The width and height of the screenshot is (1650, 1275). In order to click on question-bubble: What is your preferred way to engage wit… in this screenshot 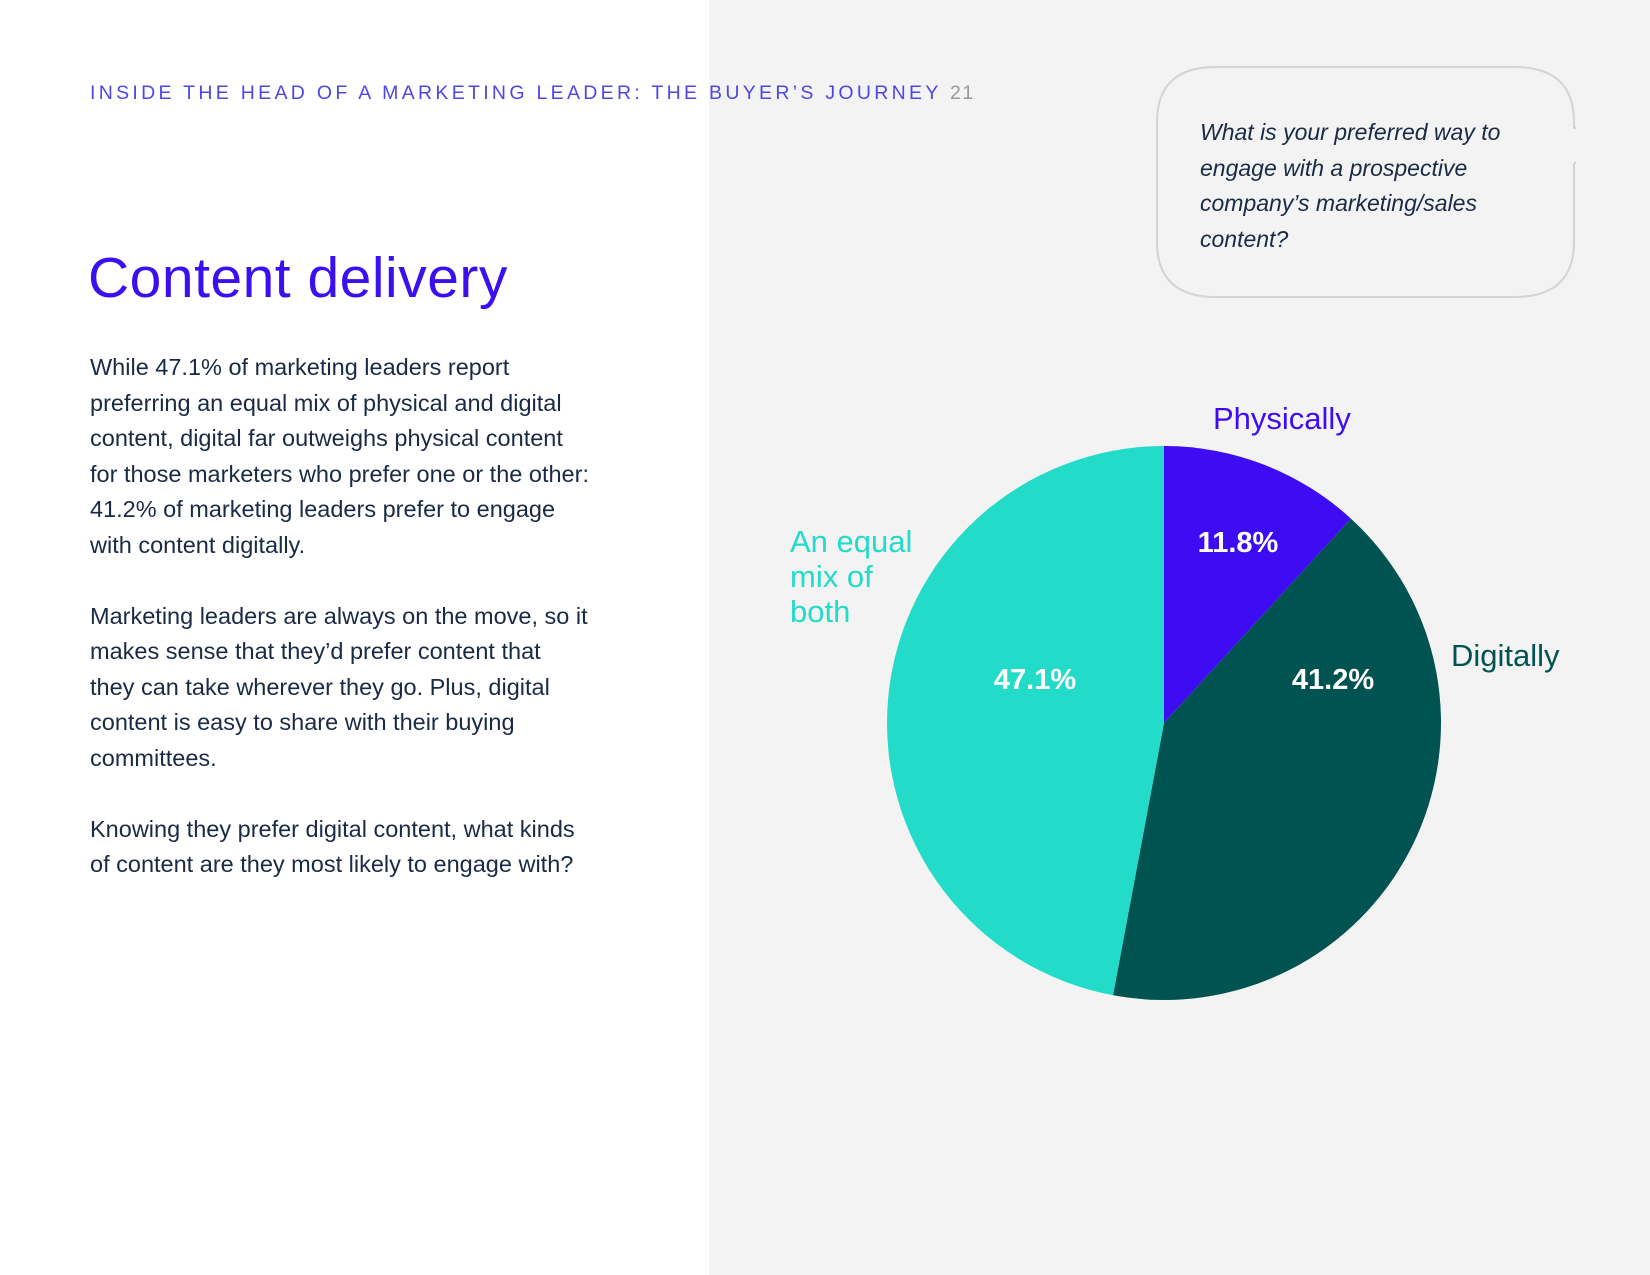, I will do `click(1366, 182)`.